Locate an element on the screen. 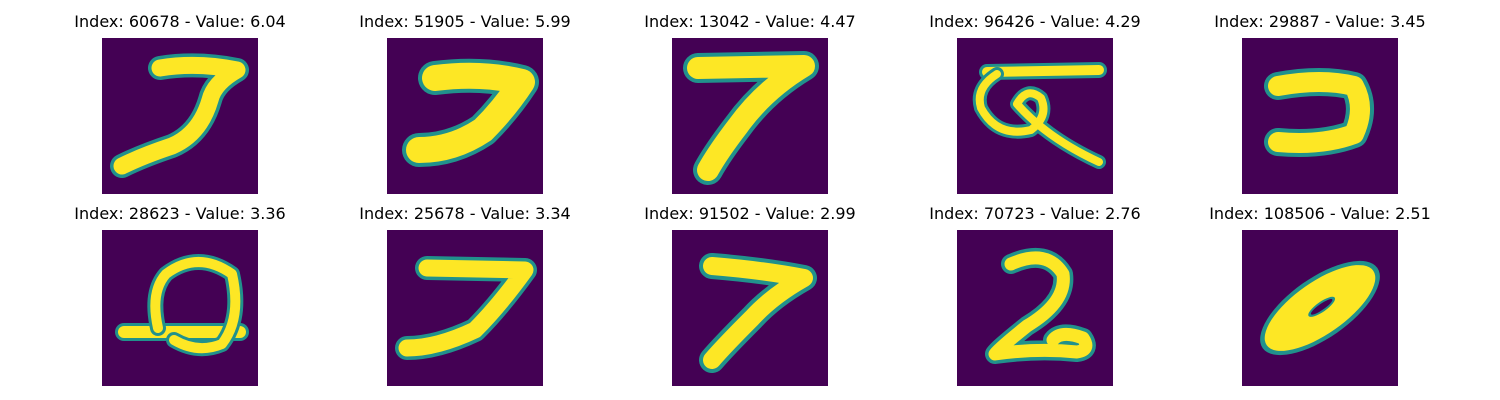  panel-7: Index: 25678 - Value: 3.34 is located at coordinates (465, 294).